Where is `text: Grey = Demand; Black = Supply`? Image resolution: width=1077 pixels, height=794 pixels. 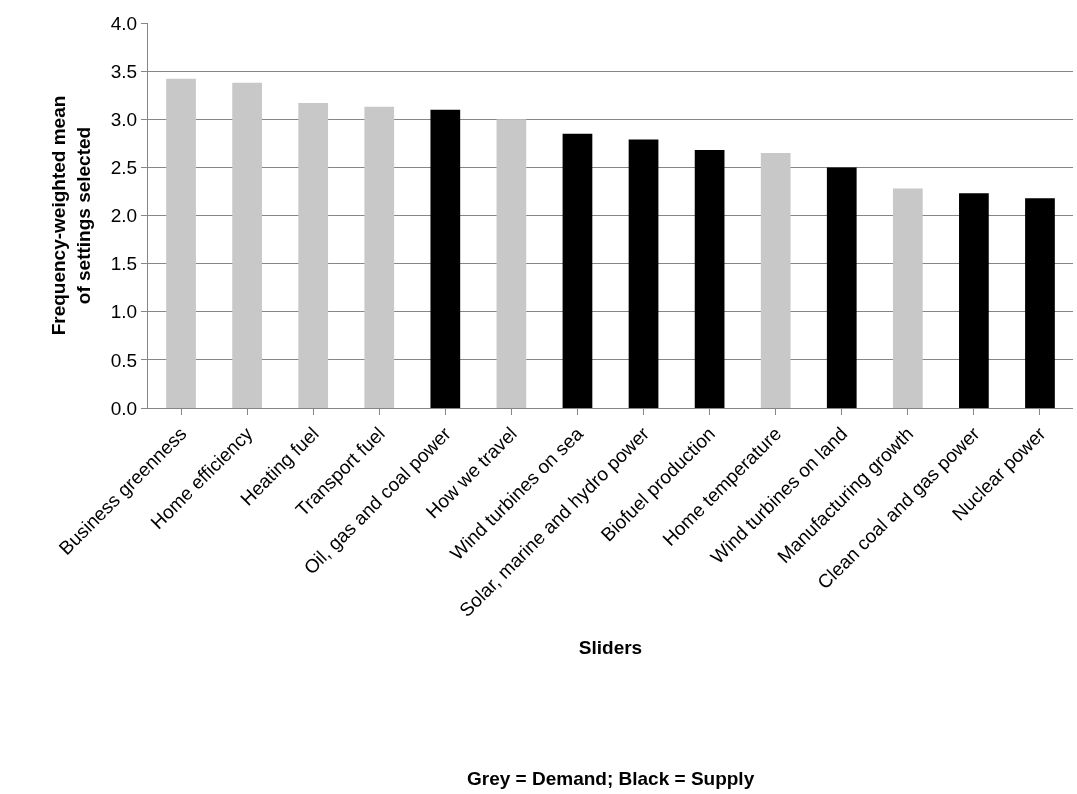 text: Grey = Demand; Black = Supply is located at coordinates (611, 778).